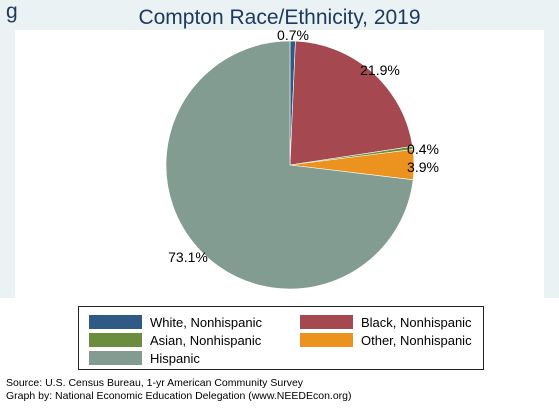  What do you see at coordinates (416, 340) in the screenshot?
I see `legend-label-other: Other, Nonhispanic` at bounding box center [416, 340].